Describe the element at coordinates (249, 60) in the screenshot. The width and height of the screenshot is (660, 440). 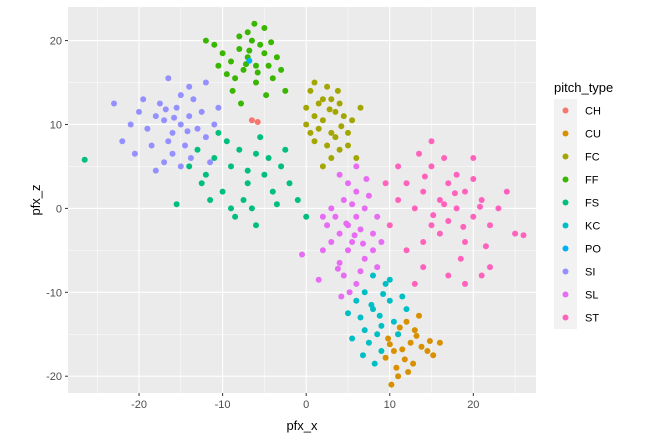
I see `point-po` at that location.